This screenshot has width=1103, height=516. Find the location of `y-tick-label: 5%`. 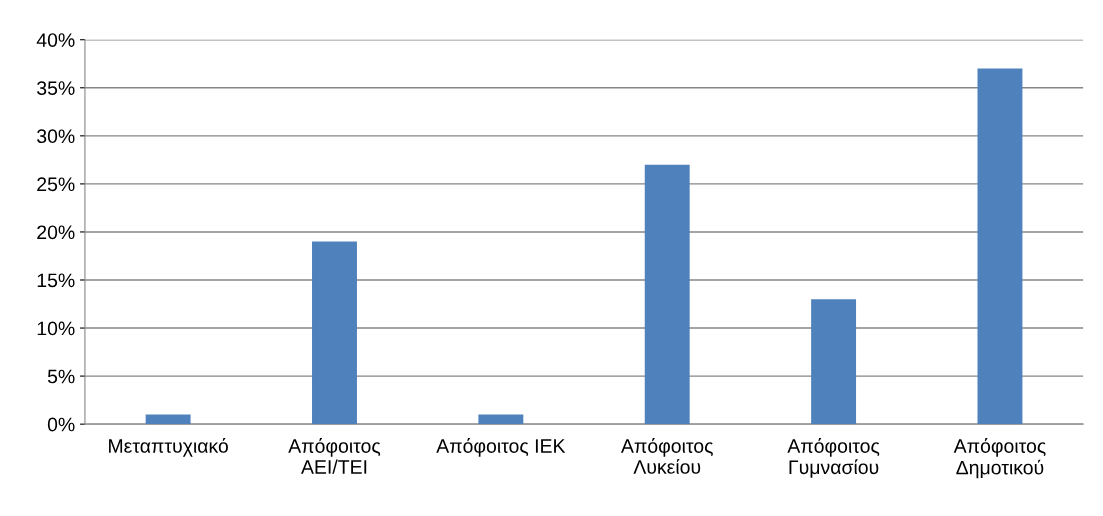

y-tick-label: 5% is located at coordinates (61, 376).